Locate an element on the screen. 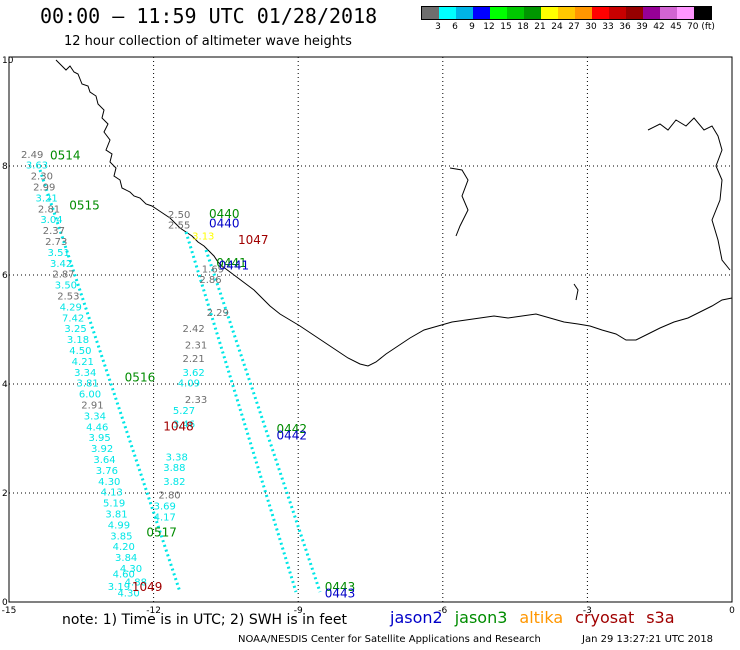 The height and width of the screenshot is (650, 740). wave-height-label: 3.38 is located at coordinates (177, 457).